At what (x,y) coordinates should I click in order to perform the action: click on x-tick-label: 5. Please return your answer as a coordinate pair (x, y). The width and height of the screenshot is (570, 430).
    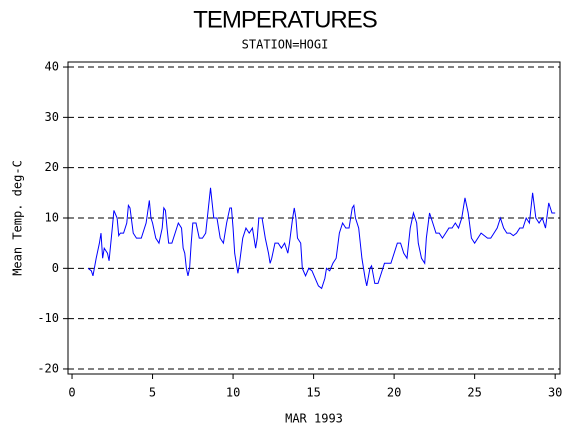
    Looking at the image, I should click on (152, 393).